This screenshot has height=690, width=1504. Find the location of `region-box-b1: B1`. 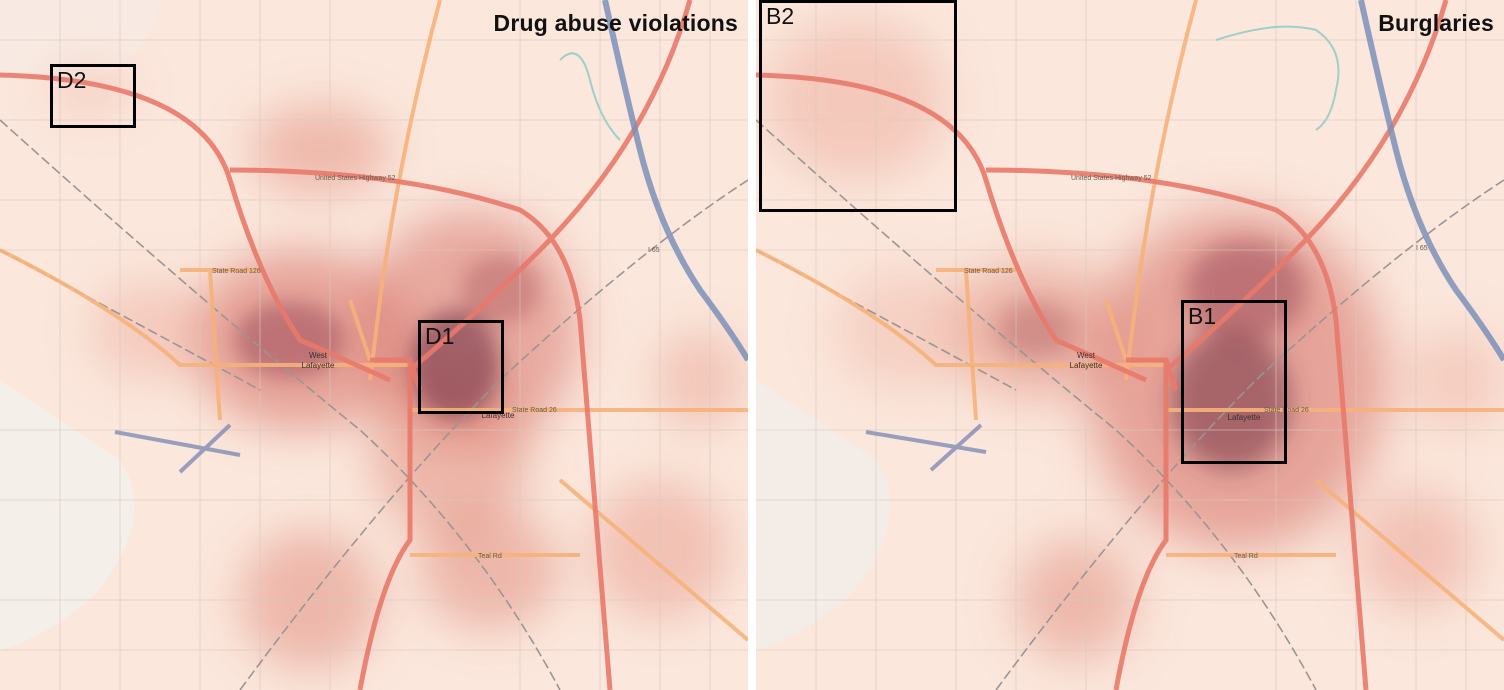

region-box-b1: B1 is located at coordinates (1234, 382).